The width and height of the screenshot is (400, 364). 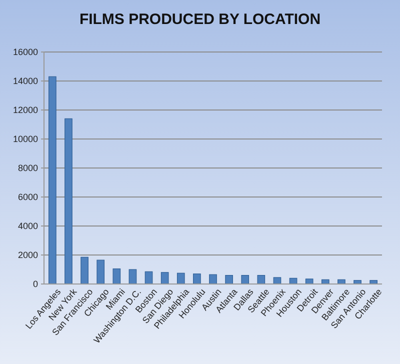 I want to click on y-tick-label: 16000, so click(x=25, y=51).